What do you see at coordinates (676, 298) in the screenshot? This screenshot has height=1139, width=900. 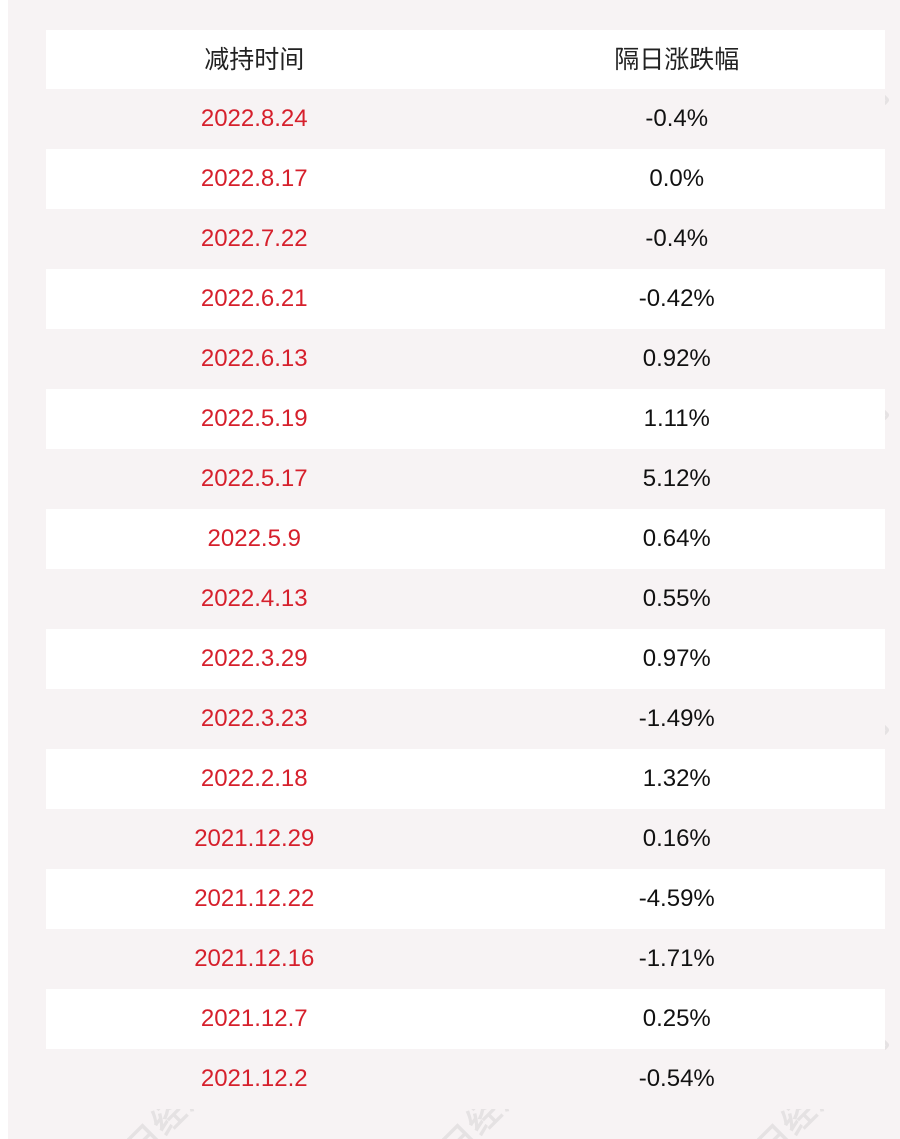 I see `next-day-change-cell: -0.42%` at bounding box center [676, 298].